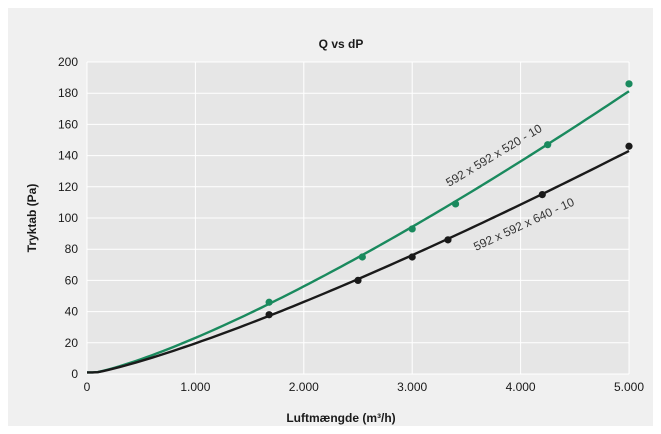  What do you see at coordinates (195, 387) in the screenshot?
I see `x-tick-label: 1.000` at bounding box center [195, 387].